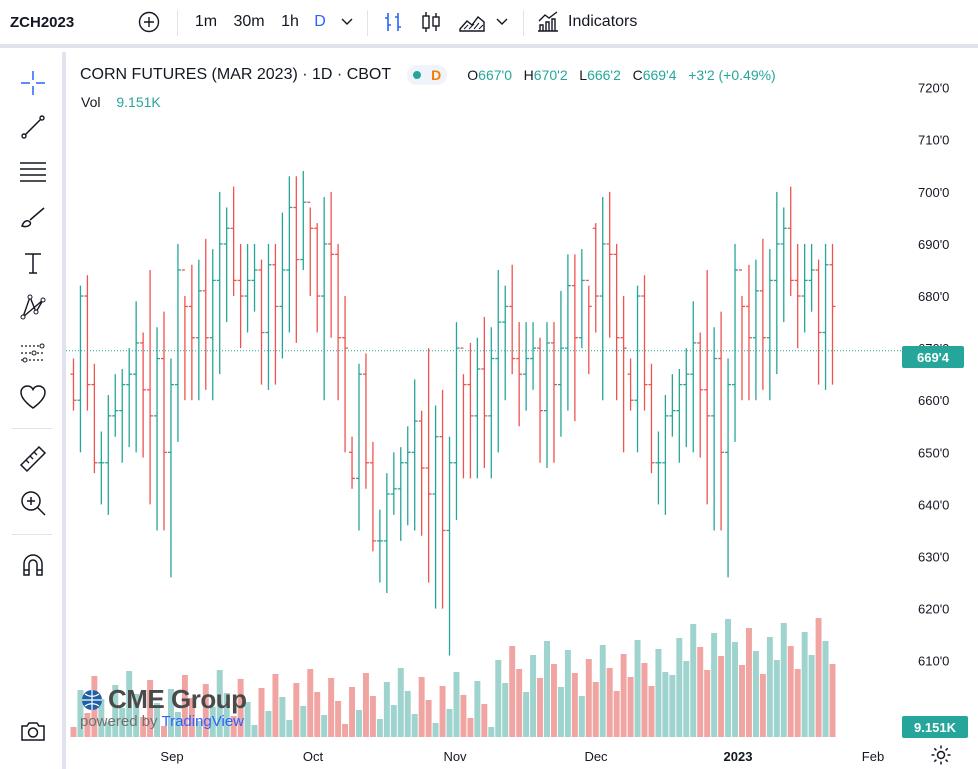  I want to click on pattern-icon, so click(33, 307).